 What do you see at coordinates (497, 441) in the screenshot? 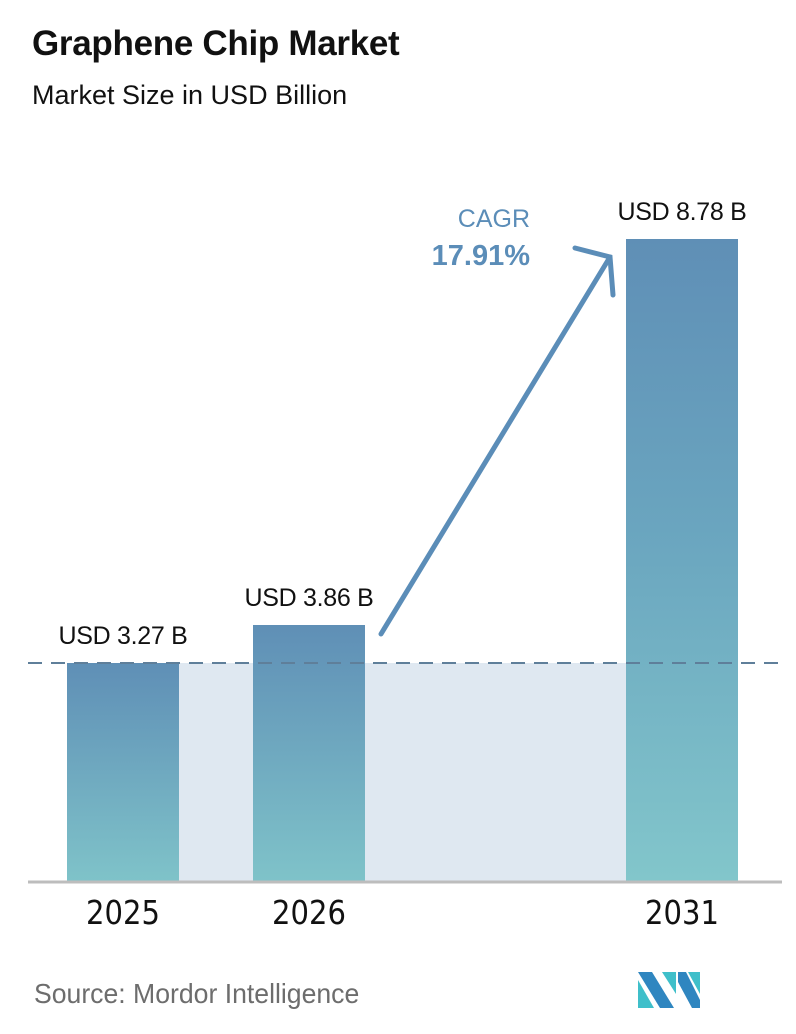
I see `cagr-arrow-icon` at bounding box center [497, 441].